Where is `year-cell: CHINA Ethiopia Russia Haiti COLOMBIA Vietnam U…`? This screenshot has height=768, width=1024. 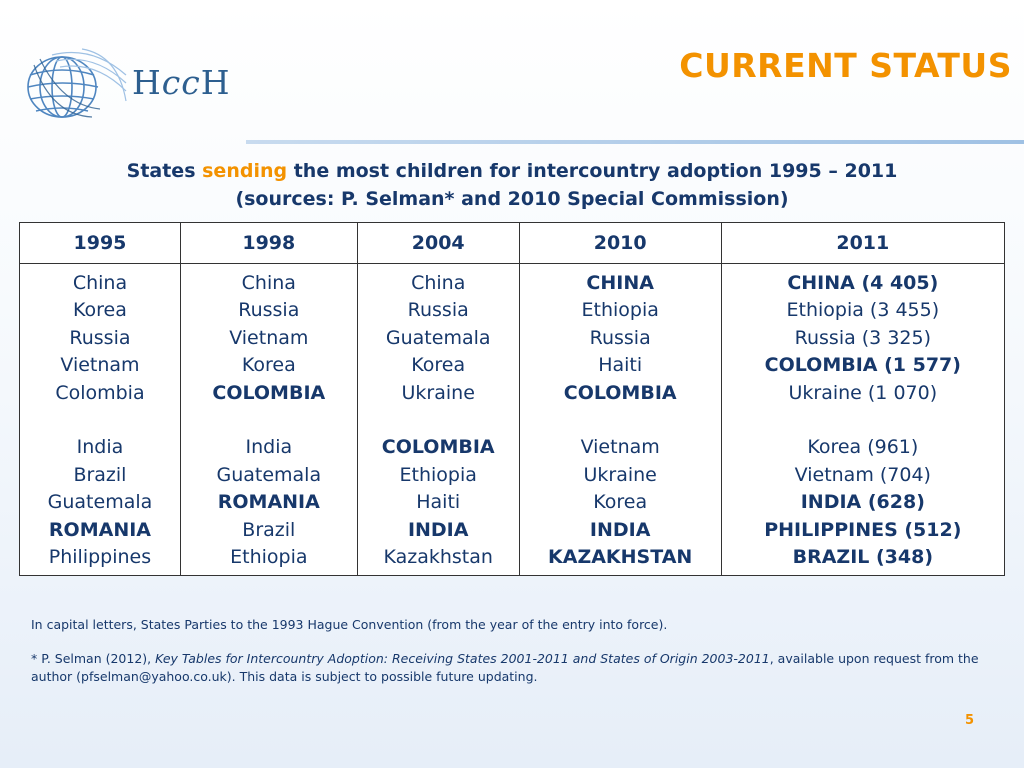 year-cell: CHINA Ethiopia Russia Haiti COLOMBIA Vietnam U… is located at coordinates (620, 419).